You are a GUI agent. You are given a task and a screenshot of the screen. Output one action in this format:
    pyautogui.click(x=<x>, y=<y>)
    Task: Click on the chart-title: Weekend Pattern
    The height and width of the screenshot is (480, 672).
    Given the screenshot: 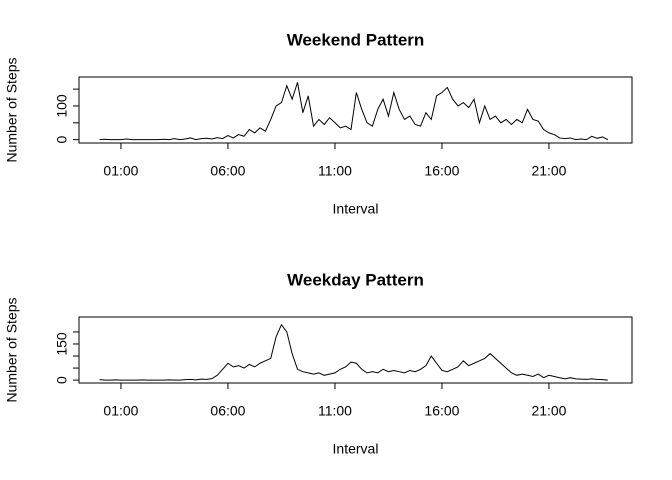 What is the action you would take?
    pyautogui.click(x=356, y=39)
    